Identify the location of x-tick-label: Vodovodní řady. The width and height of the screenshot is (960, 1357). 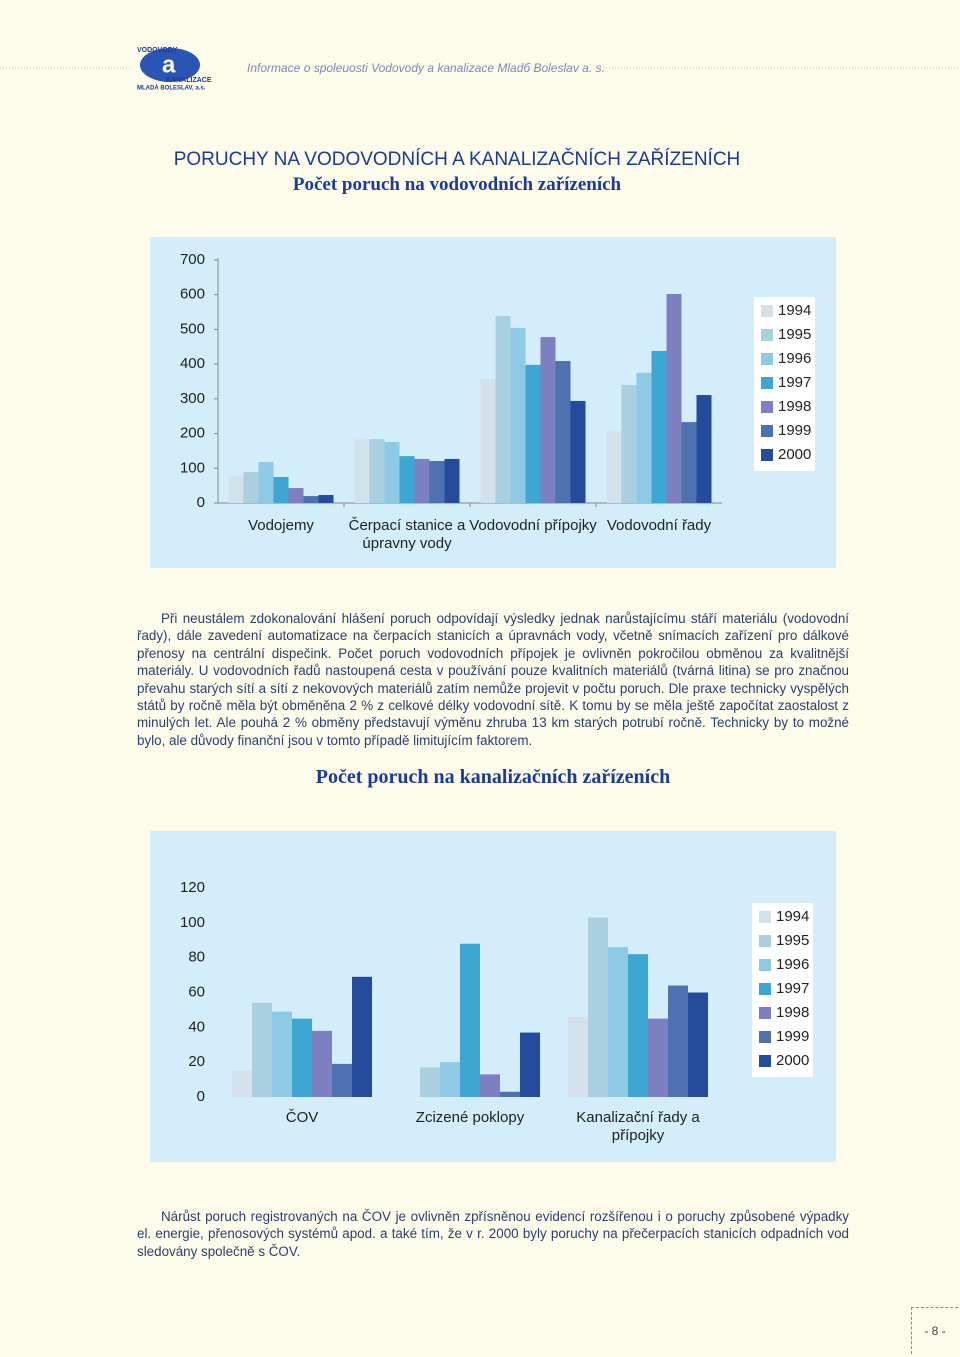
(659, 525).